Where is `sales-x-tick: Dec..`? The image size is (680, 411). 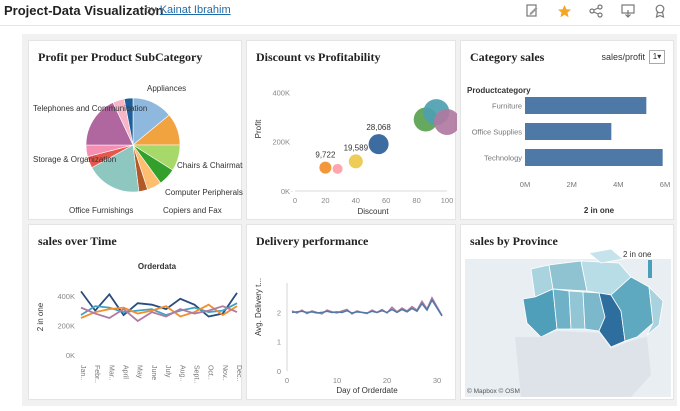 sales-x-tick: Dec.. is located at coordinates (238, 373).